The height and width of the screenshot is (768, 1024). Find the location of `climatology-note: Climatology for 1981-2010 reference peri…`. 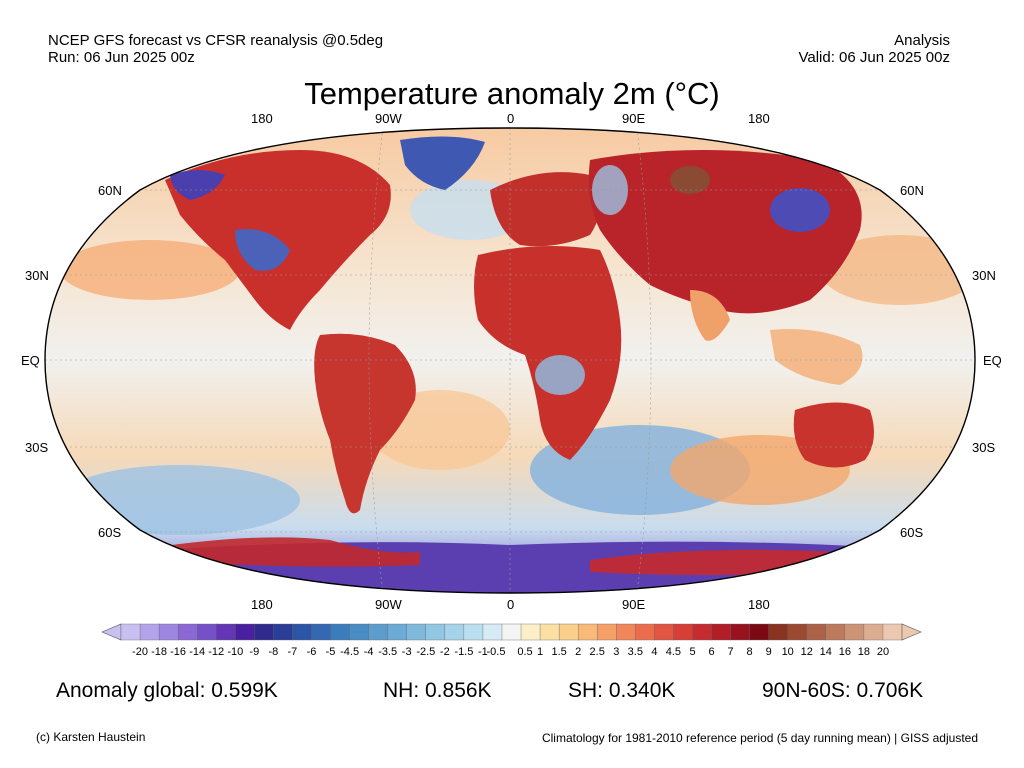

climatology-note: Climatology for 1981-2010 reference peri… is located at coordinates (759, 738).